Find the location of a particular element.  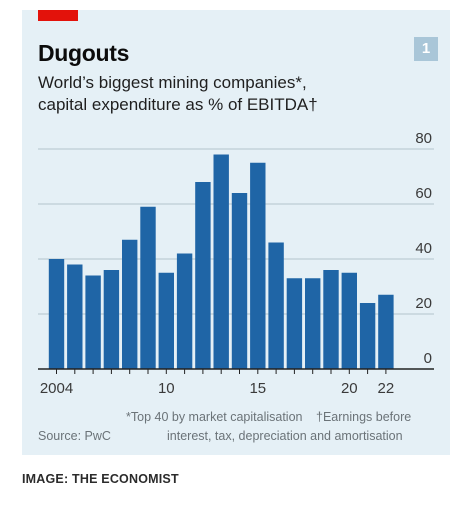

chart-subtitle-line2: capital expenditure as % of EBITDA† is located at coordinates (178, 104).